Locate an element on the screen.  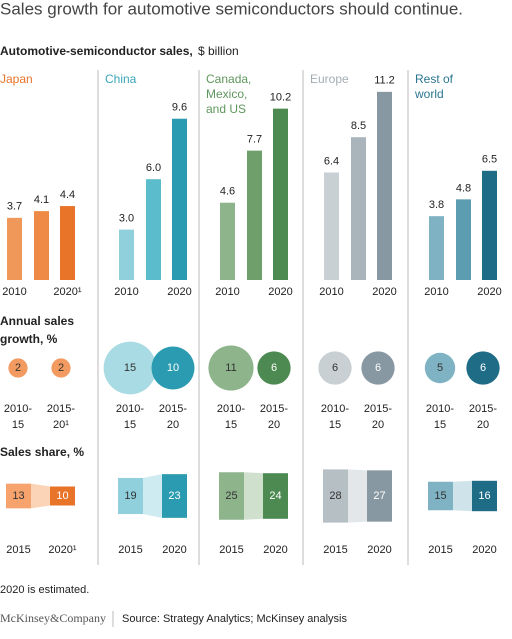
growth-value: 15 is located at coordinates (130, 368).